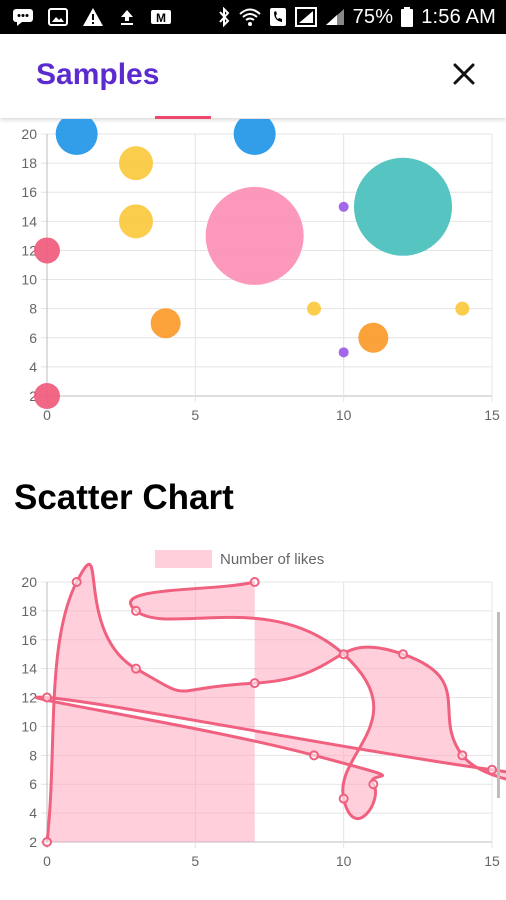  I want to click on legend-label: Number of likes, so click(272, 559).